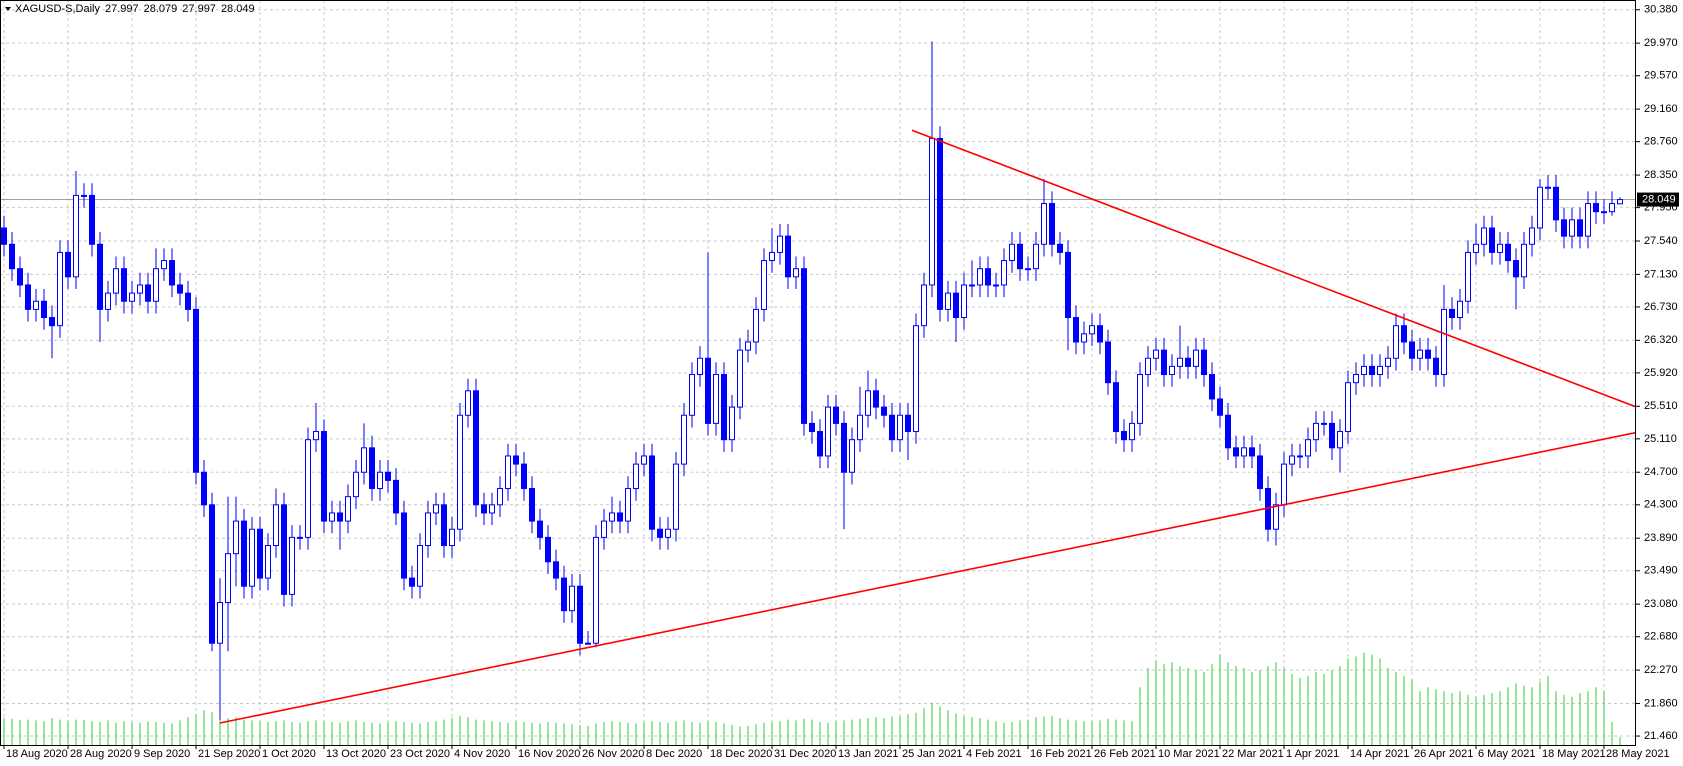 This screenshot has width=1683, height=766. I want to click on last-price-label: 28.049, so click(1659, 199).